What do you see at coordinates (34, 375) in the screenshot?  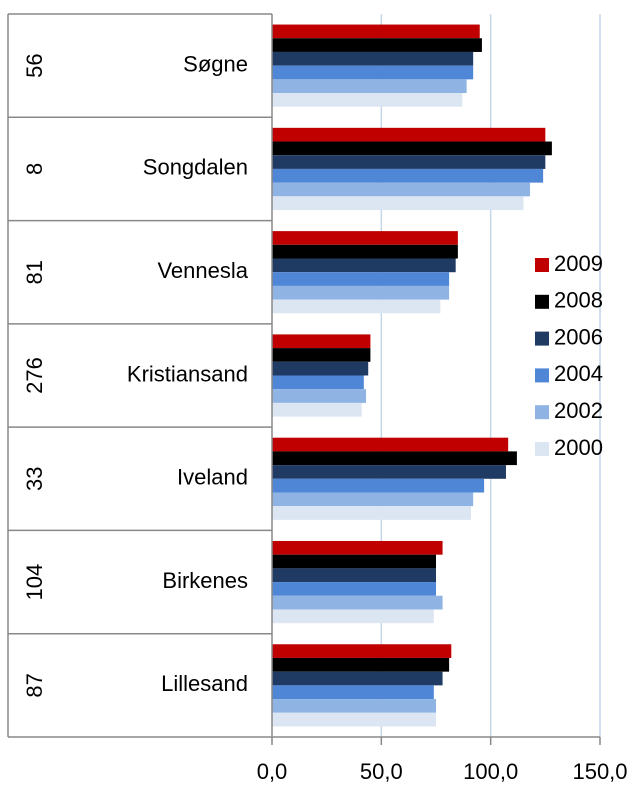 I see `group-label: 276` at bounding box center [34, 375].